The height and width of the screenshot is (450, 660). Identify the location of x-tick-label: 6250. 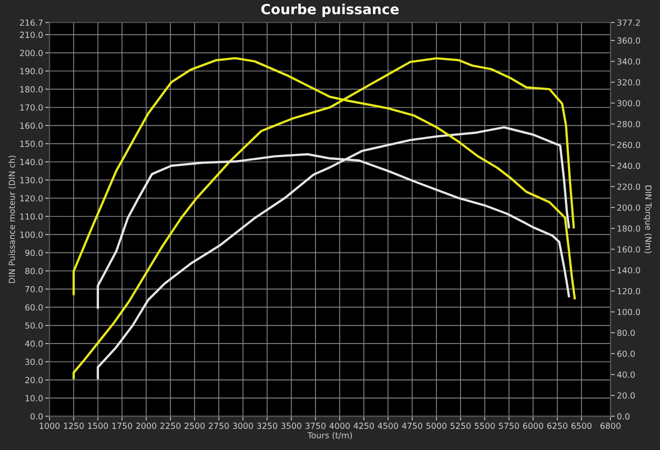
(557, 425).